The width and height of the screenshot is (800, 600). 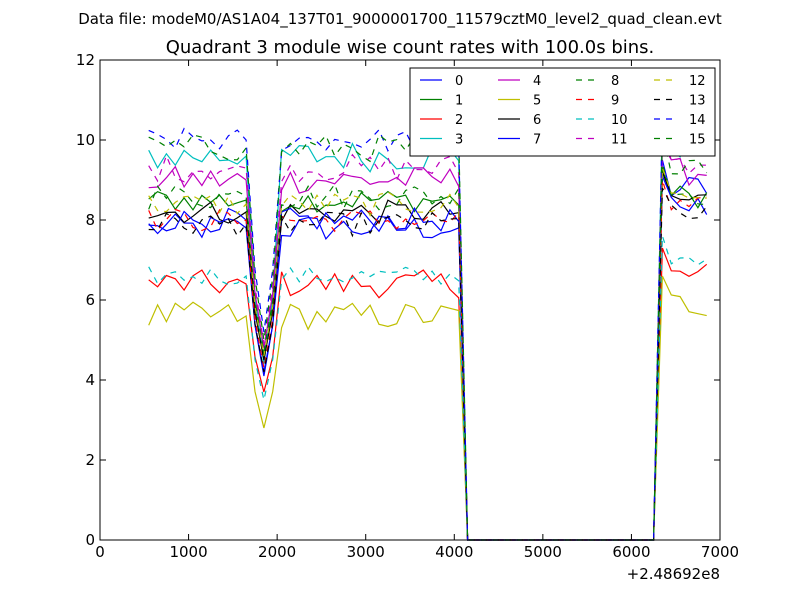 I want to click on legend-label-9: 9, so click(x=615, y=101).